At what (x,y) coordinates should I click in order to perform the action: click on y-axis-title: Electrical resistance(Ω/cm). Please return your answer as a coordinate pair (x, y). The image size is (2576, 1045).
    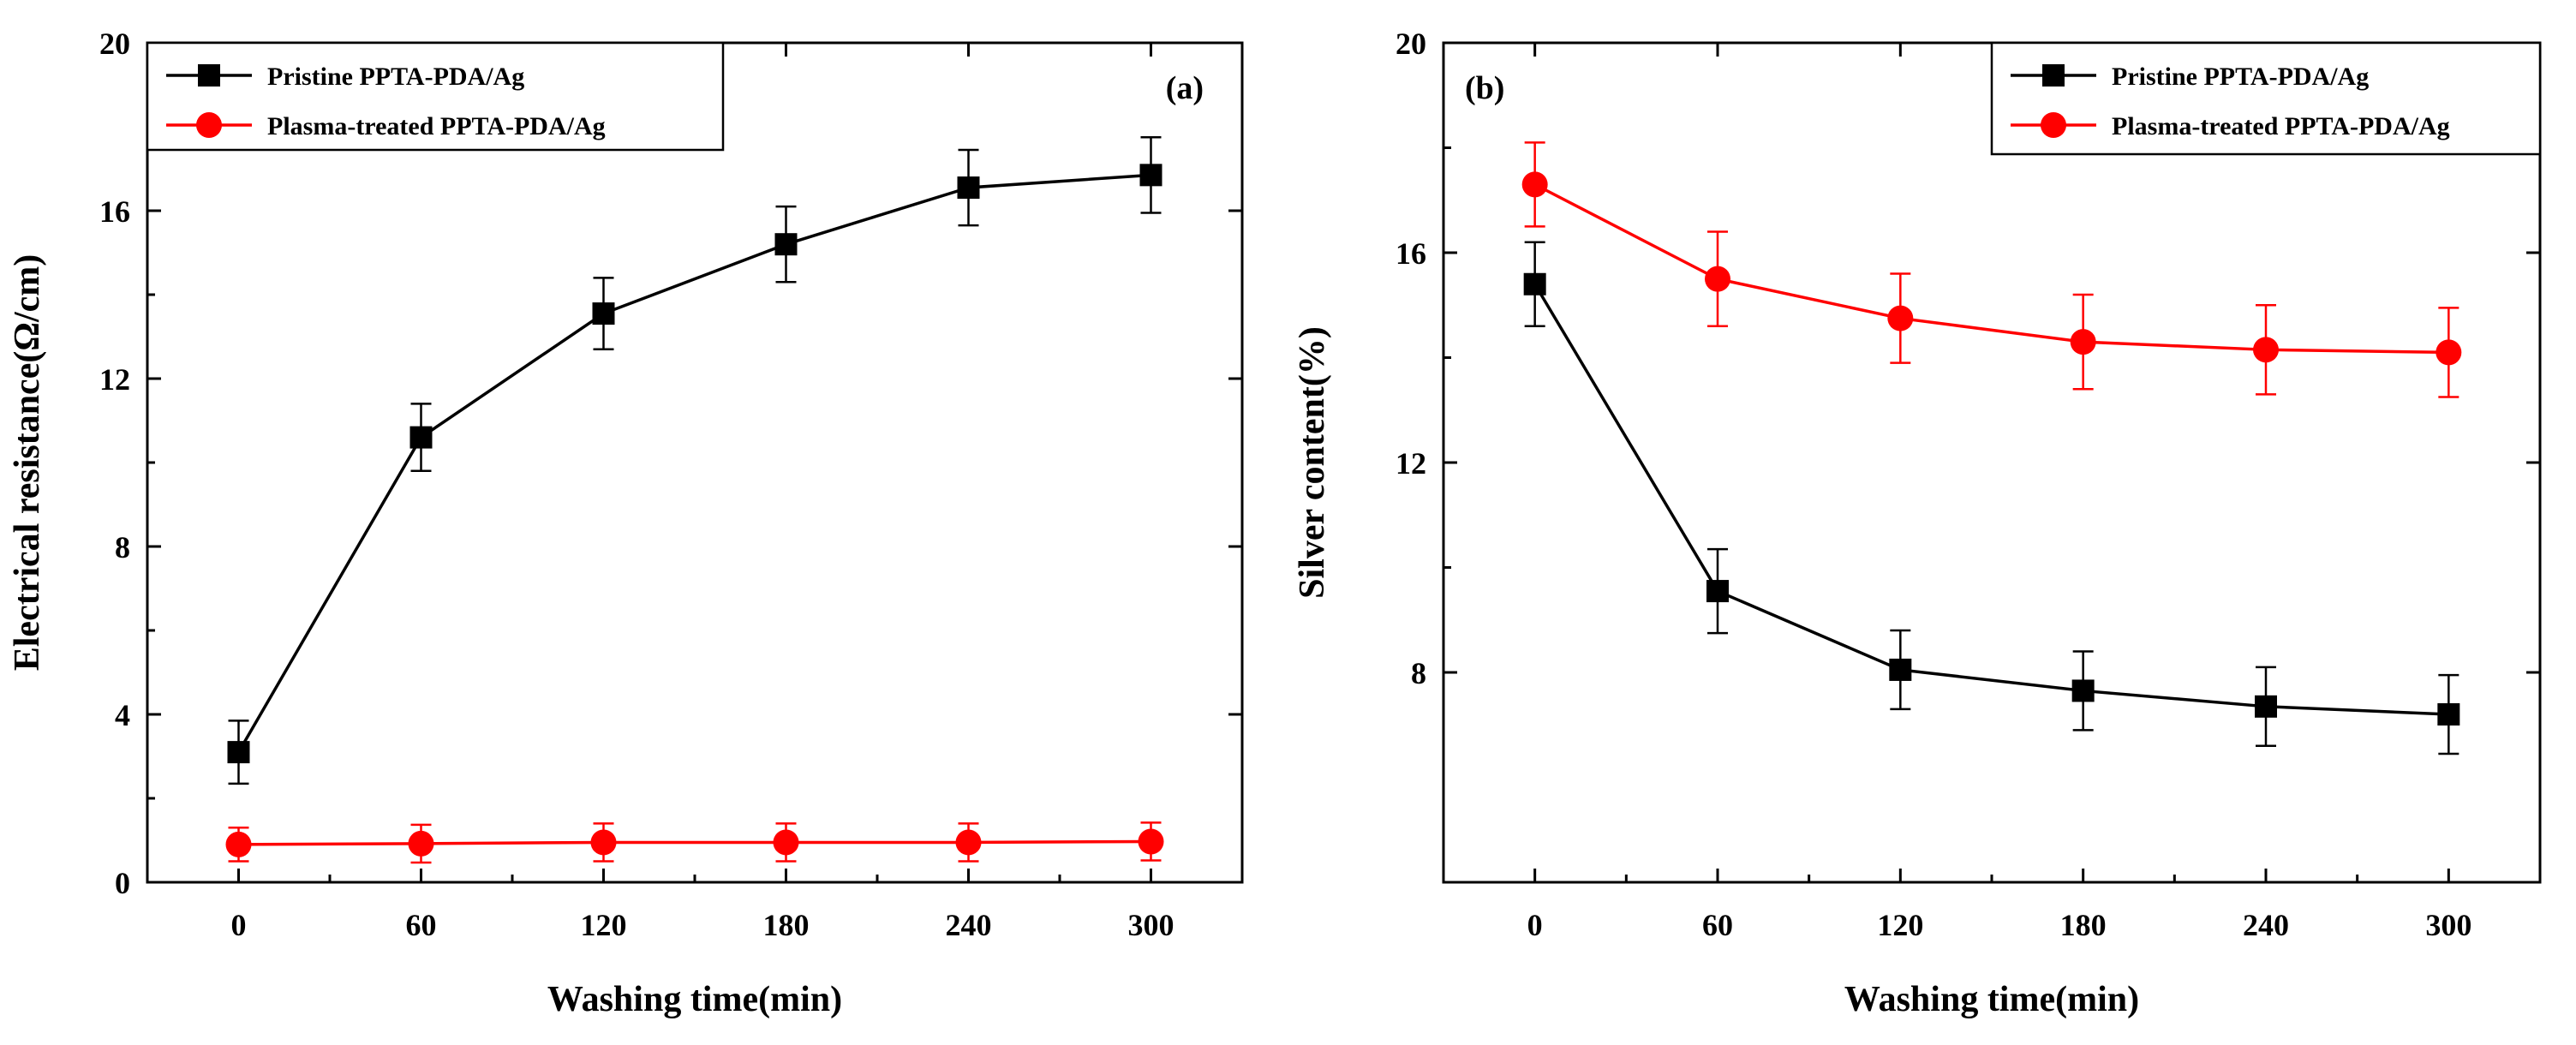
    Looking at the image, I should click on (27, 463).